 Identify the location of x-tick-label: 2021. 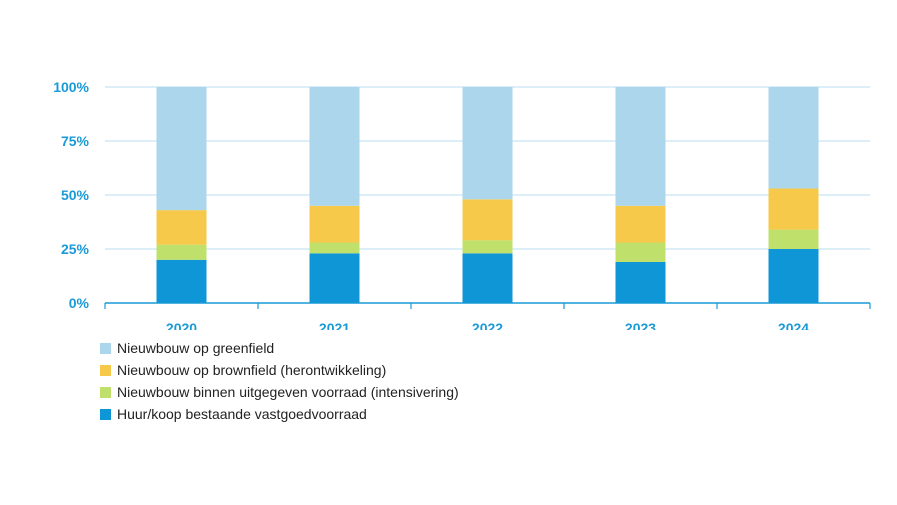
(334, 325).